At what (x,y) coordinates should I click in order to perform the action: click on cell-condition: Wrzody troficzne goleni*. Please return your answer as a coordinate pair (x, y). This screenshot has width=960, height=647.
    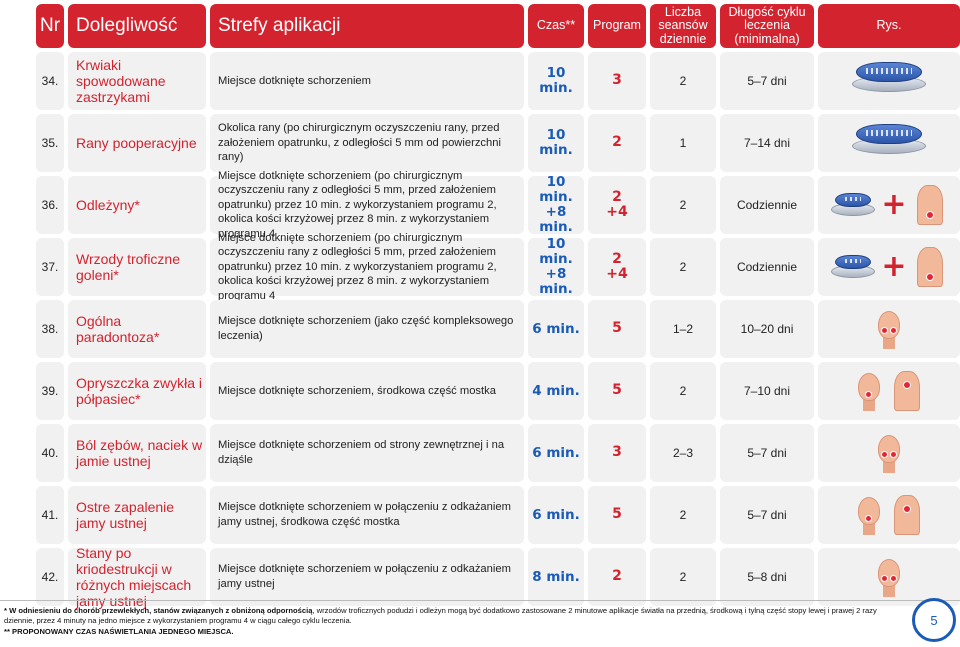
    Looking at the image, I should click on (137, 267).